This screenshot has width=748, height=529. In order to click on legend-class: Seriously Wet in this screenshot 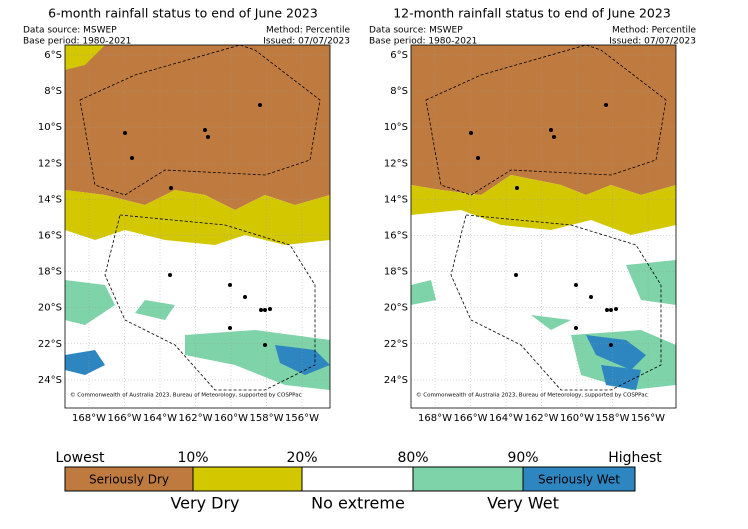, I will do `click(579, 480)`.